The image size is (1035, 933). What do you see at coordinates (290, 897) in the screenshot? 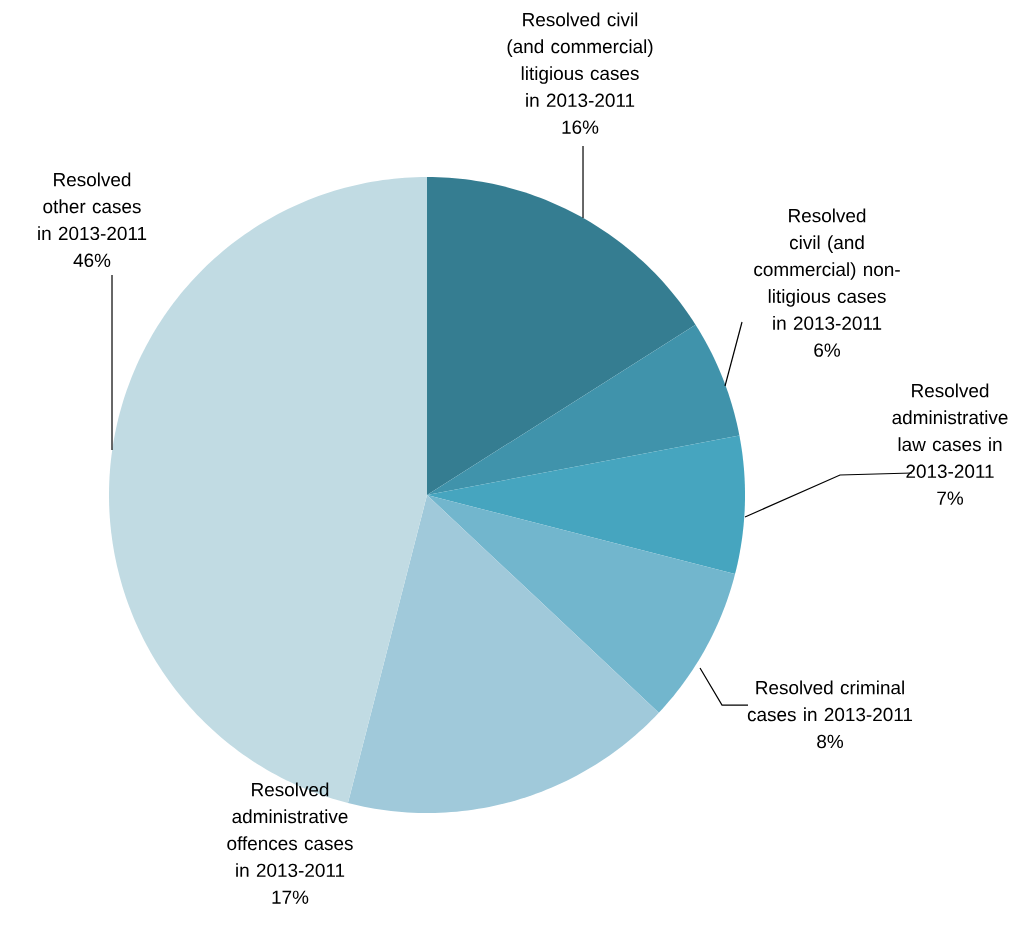
I see `data-label: 17%` at bounding box center [290, 897].